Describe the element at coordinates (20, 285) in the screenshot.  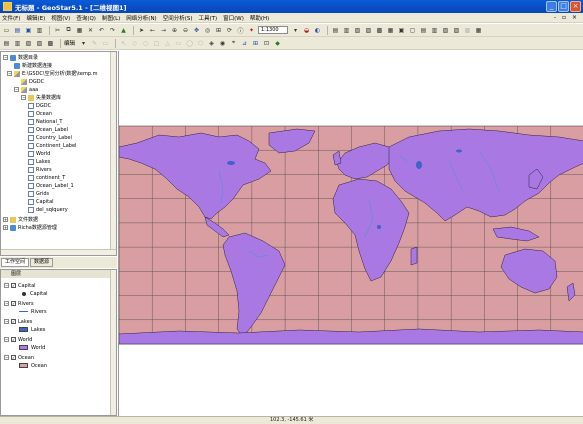
I see `legend-layer: − ✓ Capital` at that location.